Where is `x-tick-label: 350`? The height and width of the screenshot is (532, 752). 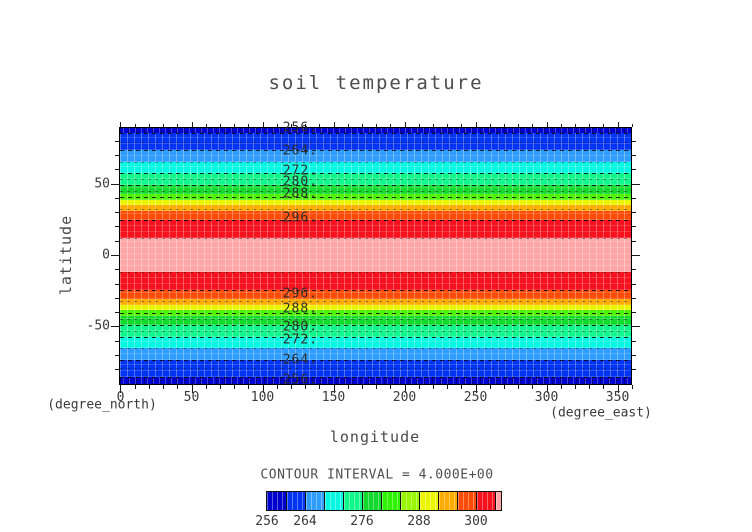 x-tick-label: 350 is located at coordinates (617, 397).